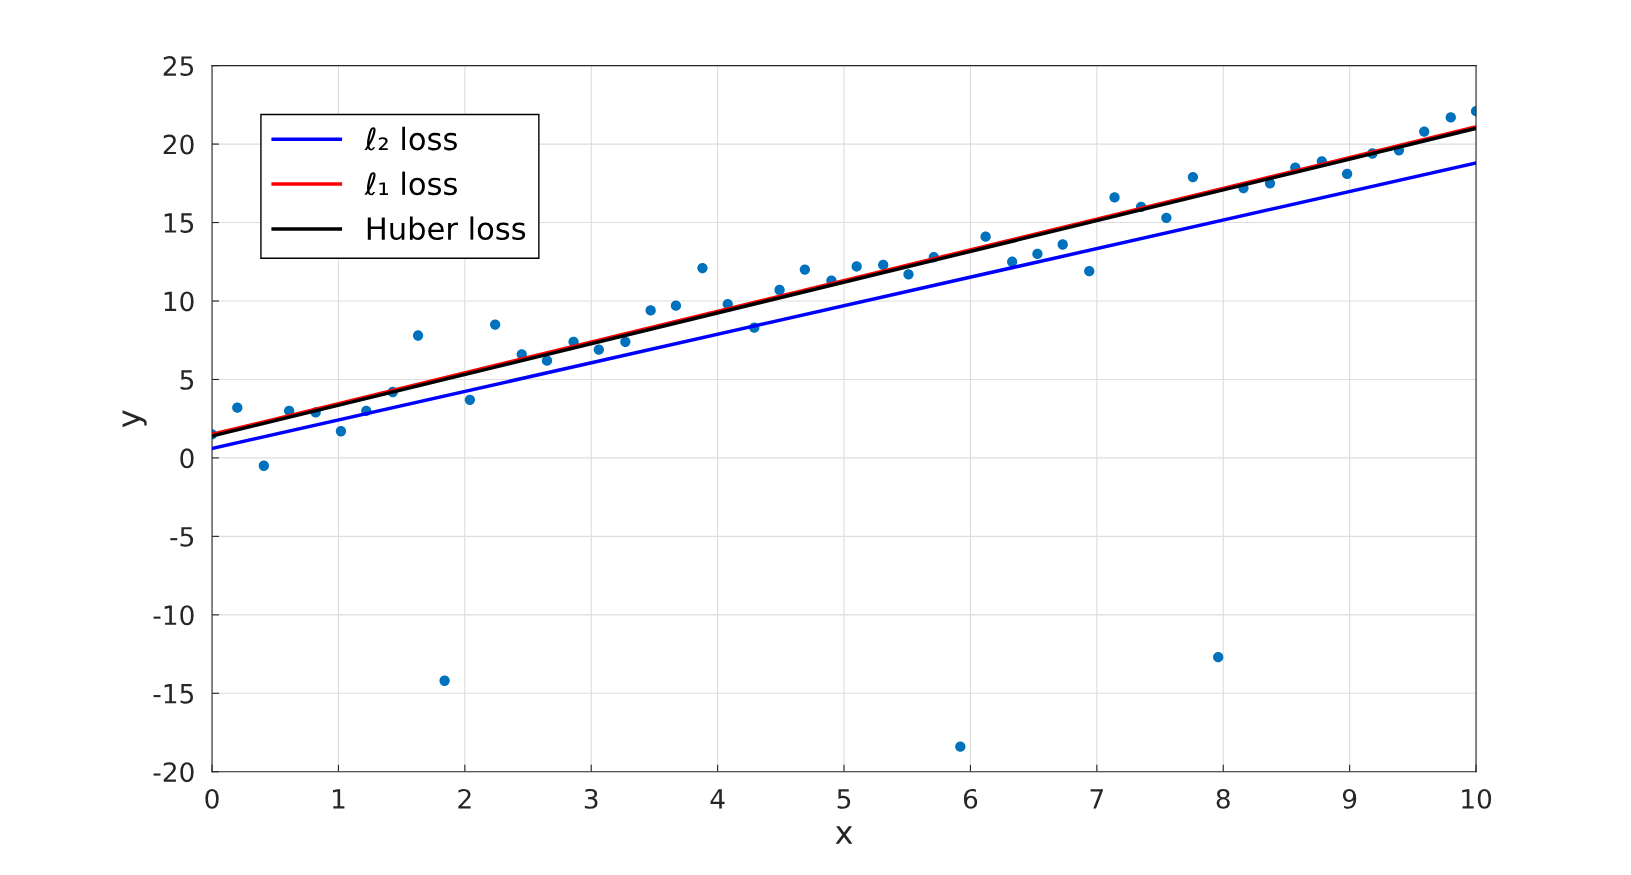  Describe the element at coordinates (187, 380) in the screenshot. I see `y-tick-label: 5` at that location.